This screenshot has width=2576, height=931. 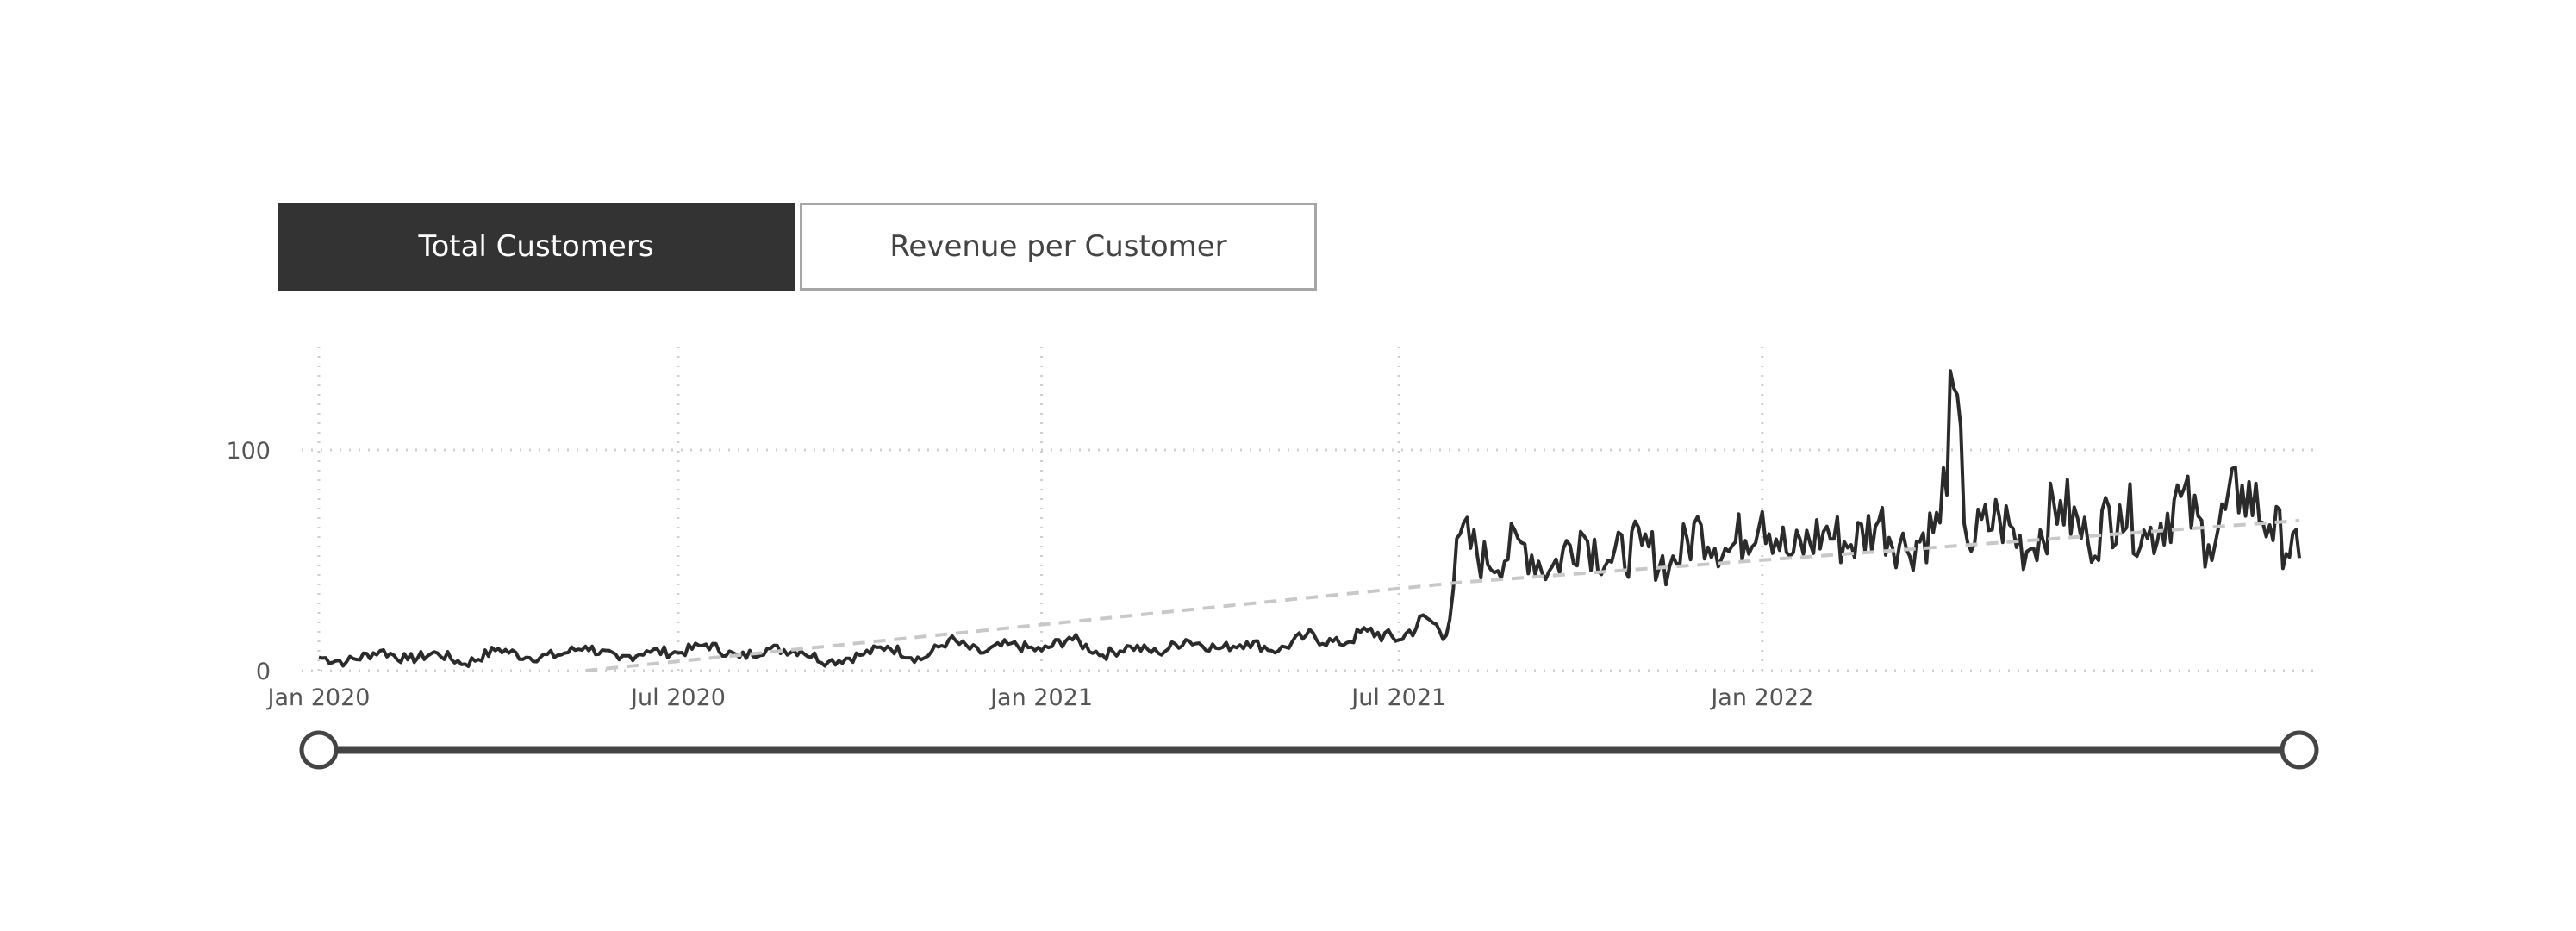 What do you see at coordinates (248, 451) in the screenshot?
I see `y-tick-label: 100` at bounding box center [248, 451].